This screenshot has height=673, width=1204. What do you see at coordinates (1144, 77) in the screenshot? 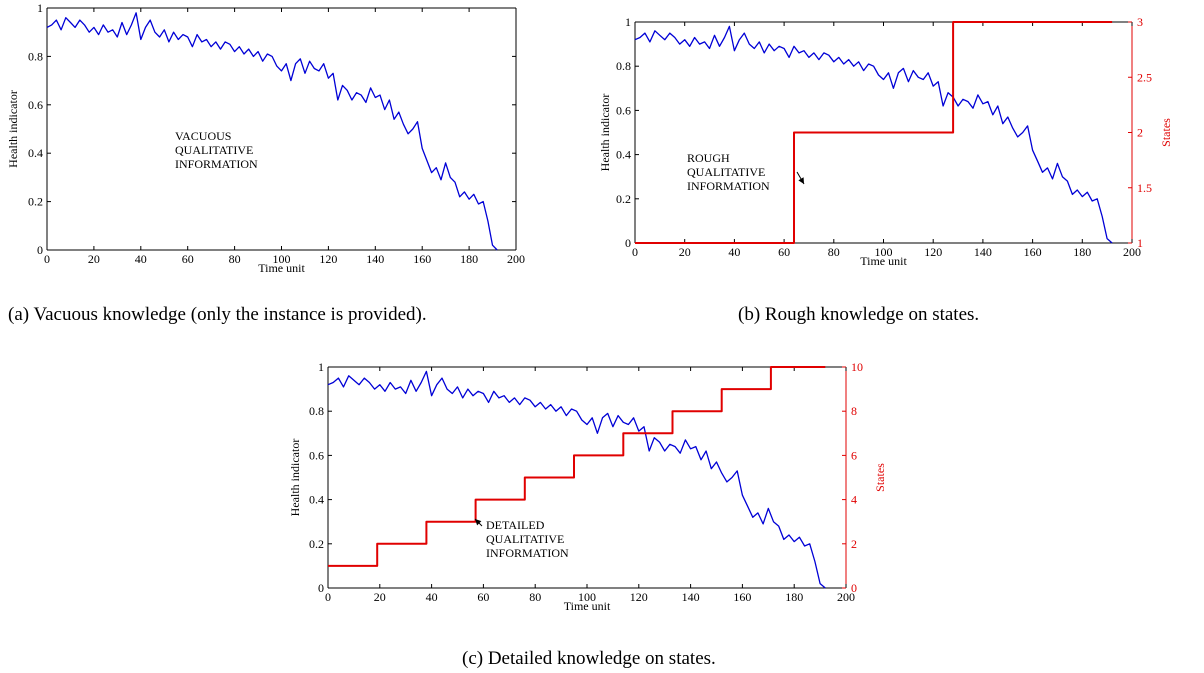
I see `y-right-tick-label: 2.5` at bounding box center [1144, 77].